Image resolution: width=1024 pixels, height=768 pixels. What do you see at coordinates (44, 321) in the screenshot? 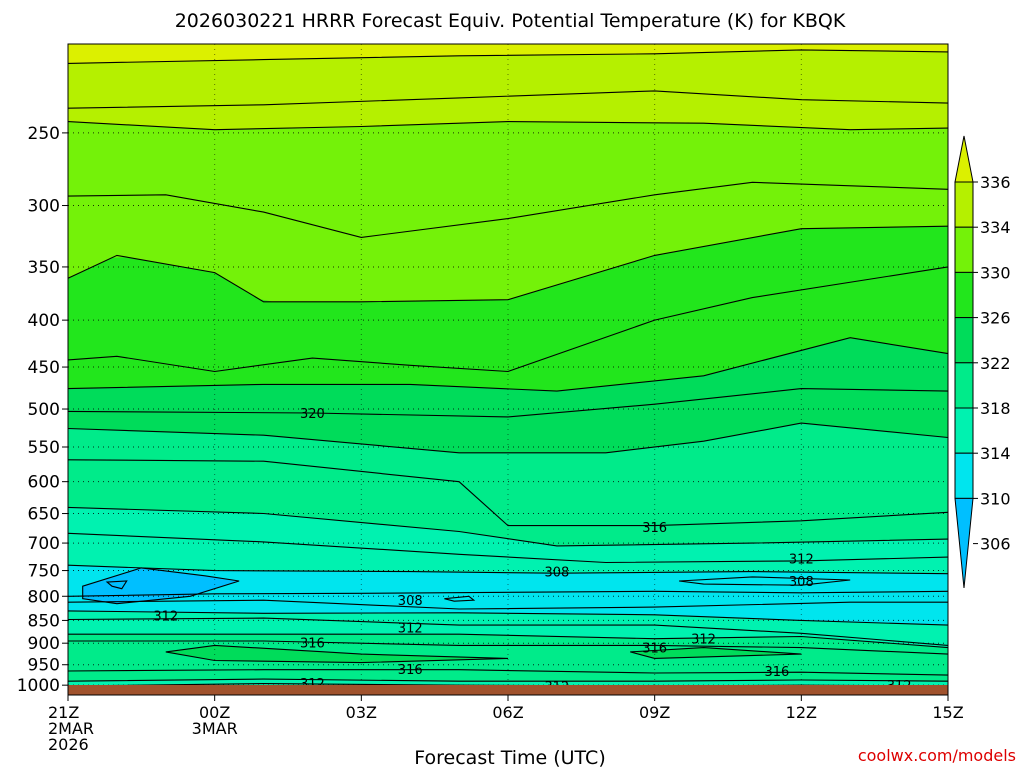
I see `y-tick-label: 400` at bounding box center [44, 321].